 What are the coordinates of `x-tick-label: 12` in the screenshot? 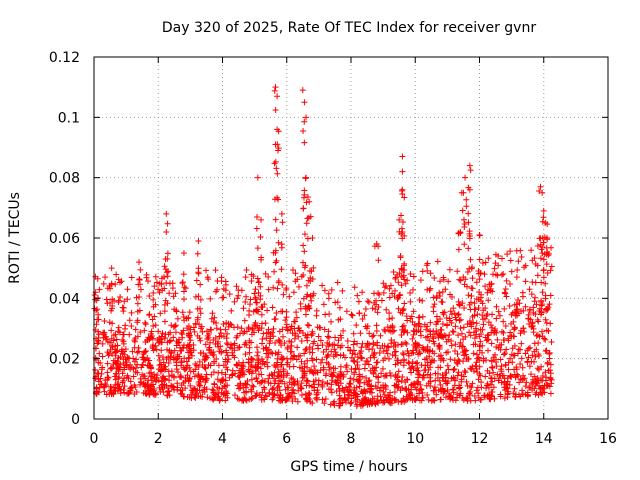 It's located at (480, 439).